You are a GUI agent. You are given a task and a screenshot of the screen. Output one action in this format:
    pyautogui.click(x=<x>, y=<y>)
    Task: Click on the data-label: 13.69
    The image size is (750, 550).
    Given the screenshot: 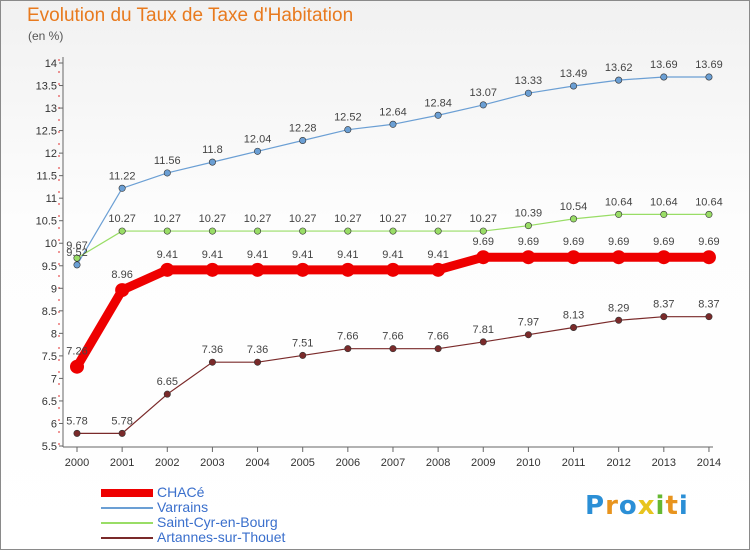 What is the action you would take?
    pyautogui.click(x=709, y=65)
    